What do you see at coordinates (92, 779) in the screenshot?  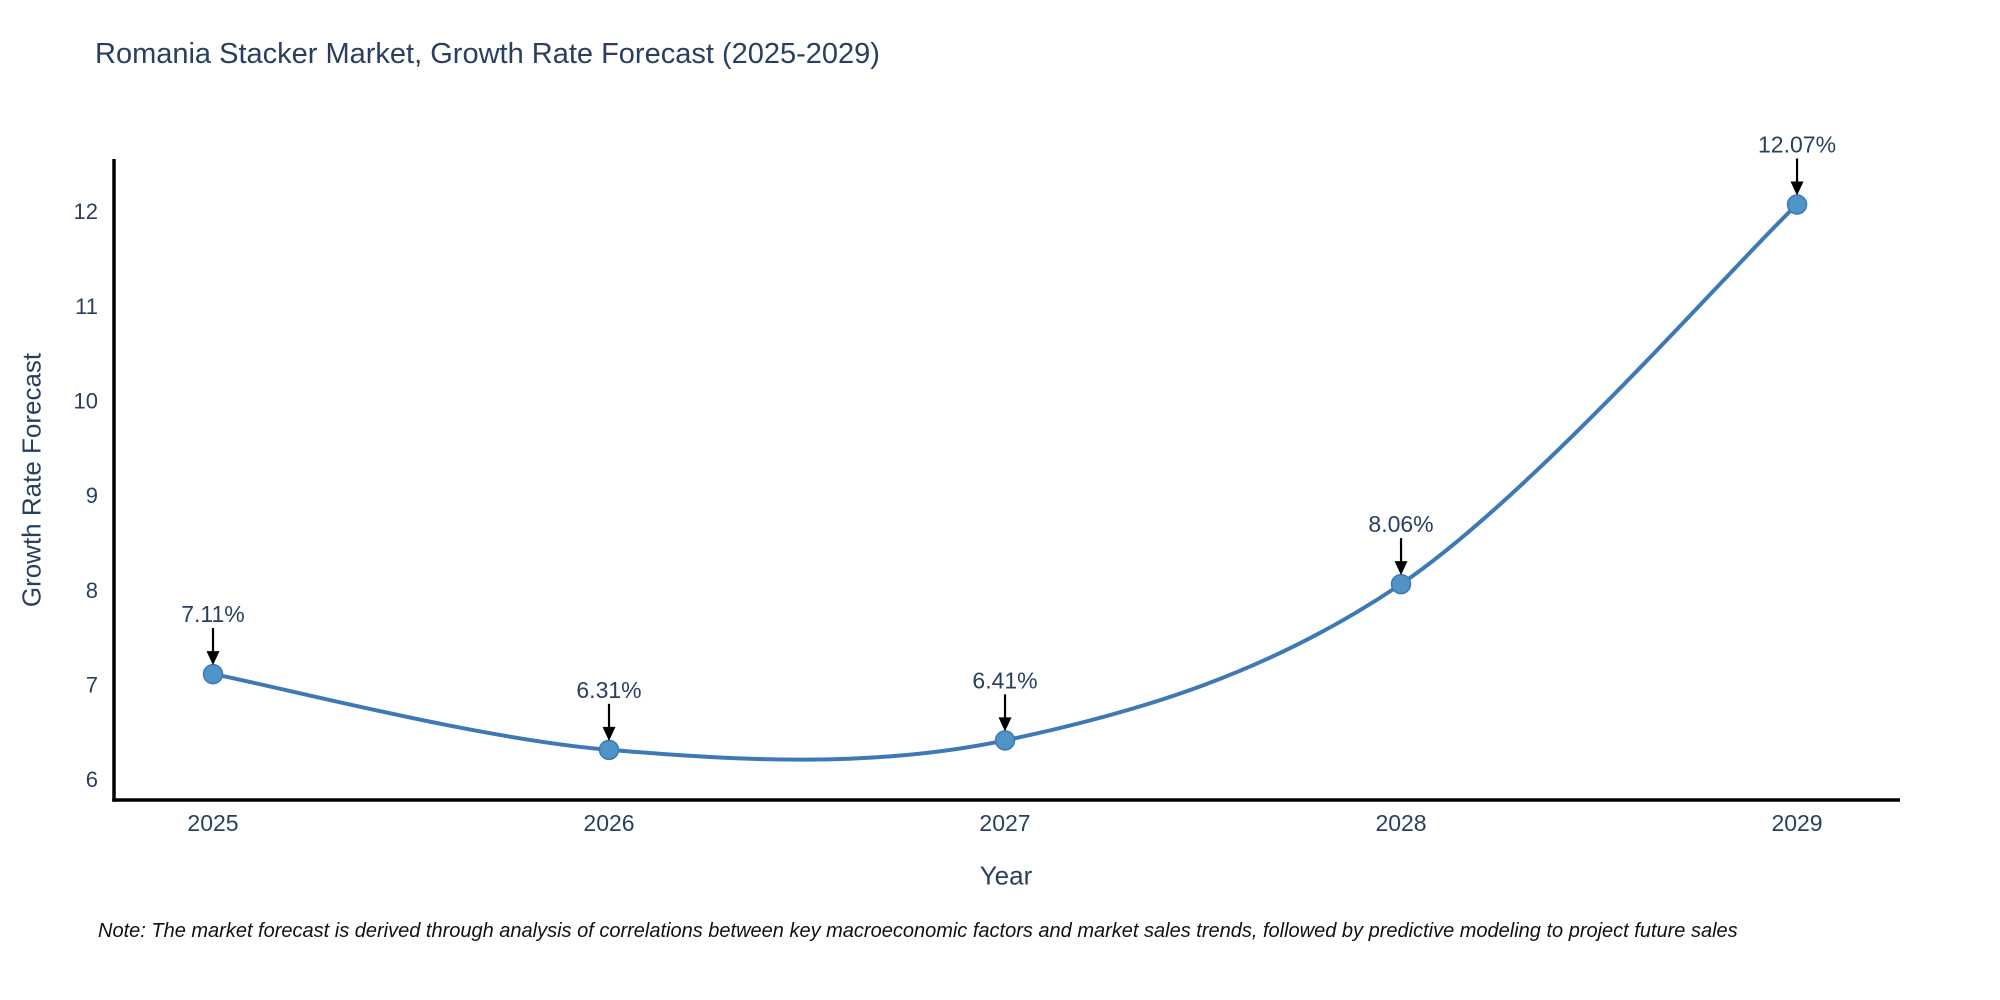 I see `y-tick-label: 6` at bounding box center [92, 779].